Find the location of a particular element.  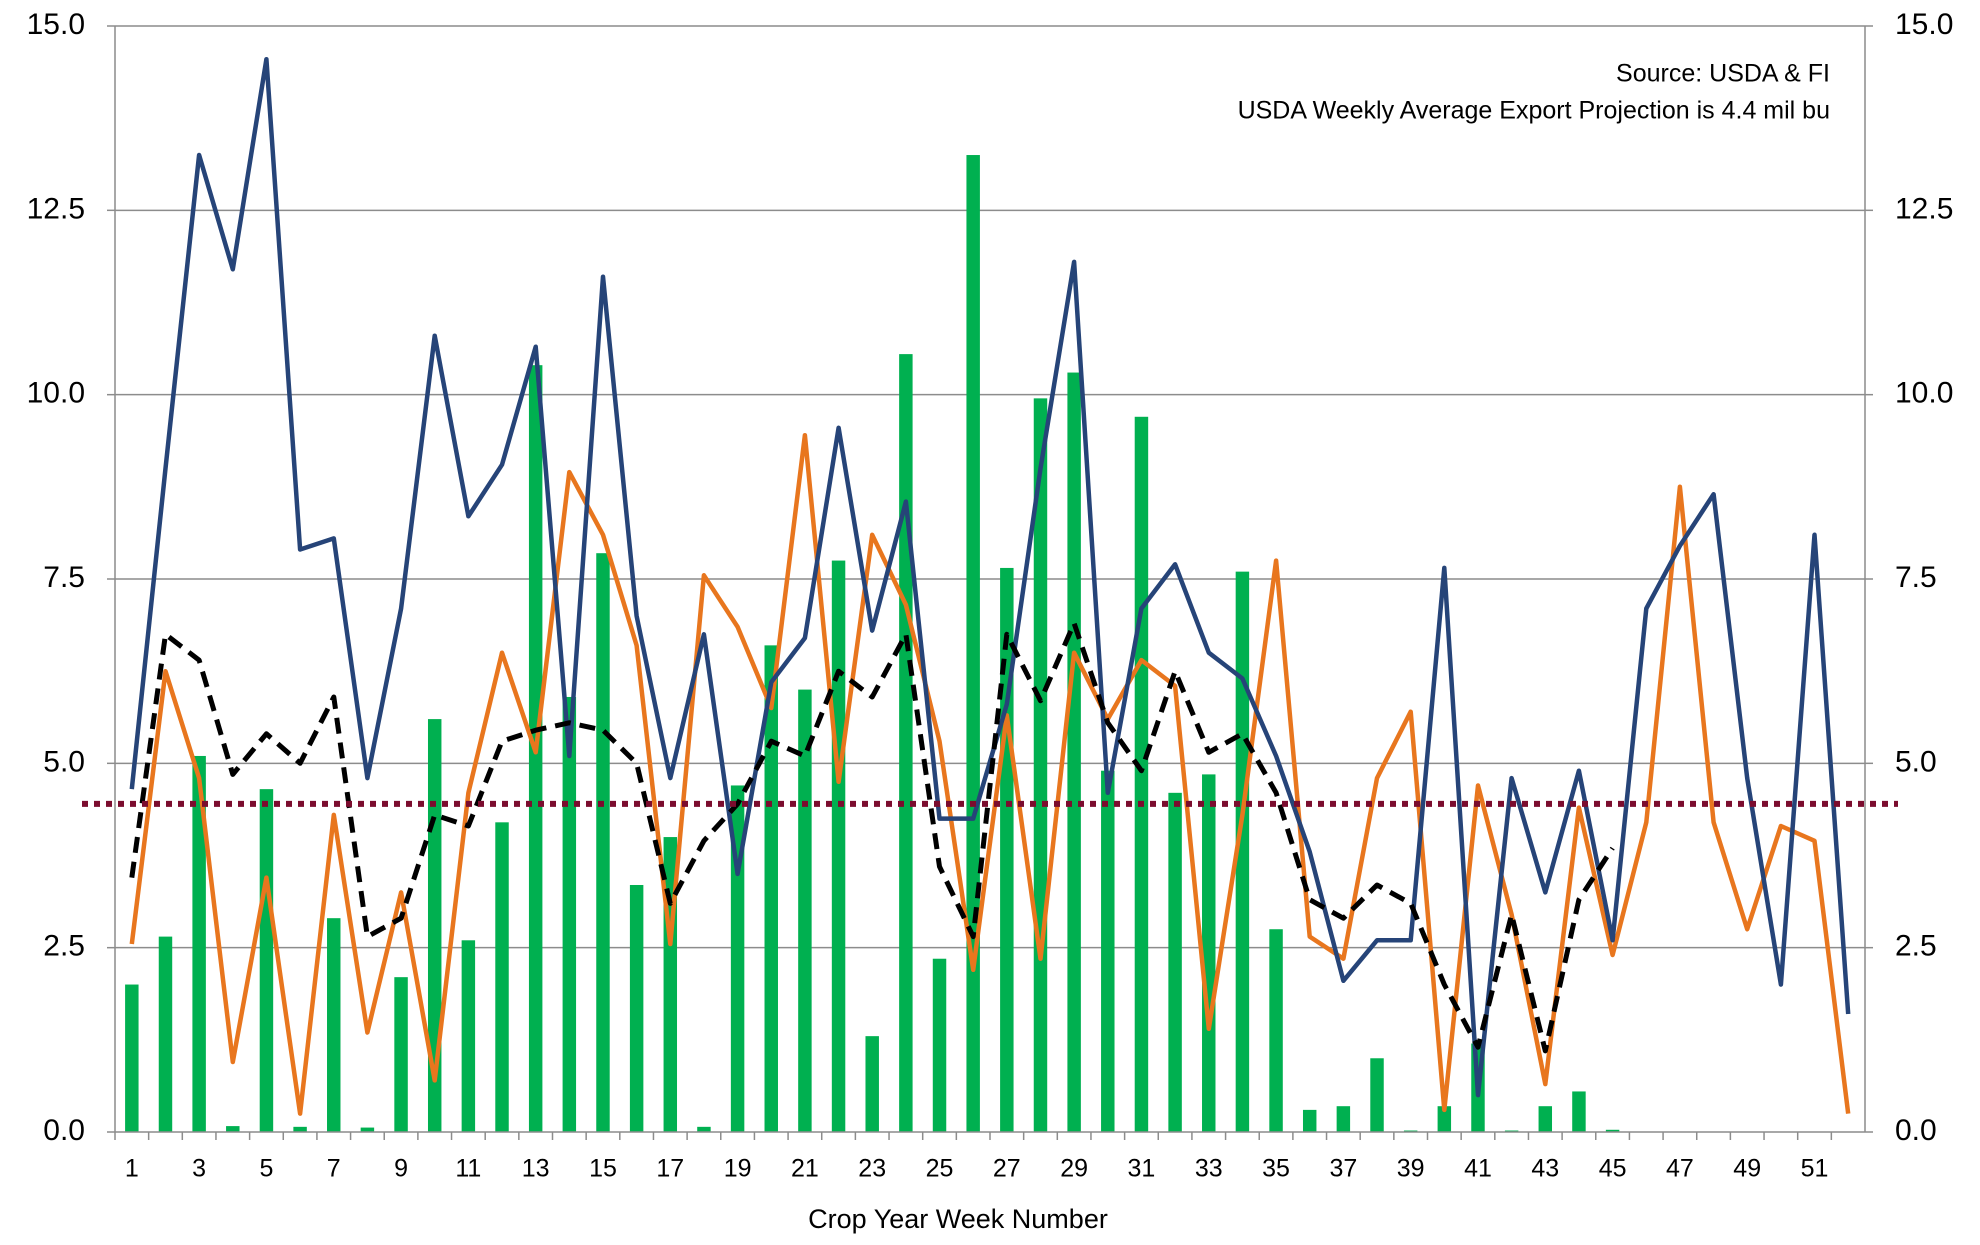

x-tick-label: 15 is located at coordinates (603, 1169).